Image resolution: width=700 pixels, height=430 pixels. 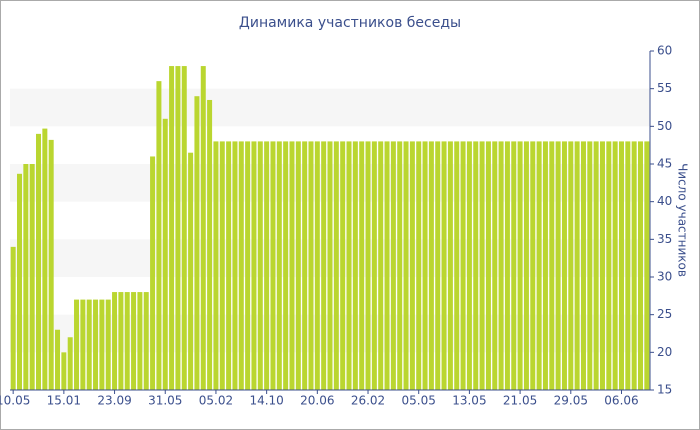 What do you see at coordinates (15, 401) in the screenshot?
I see `x-tick-label: 10.05` at bounding box center [15, 401].